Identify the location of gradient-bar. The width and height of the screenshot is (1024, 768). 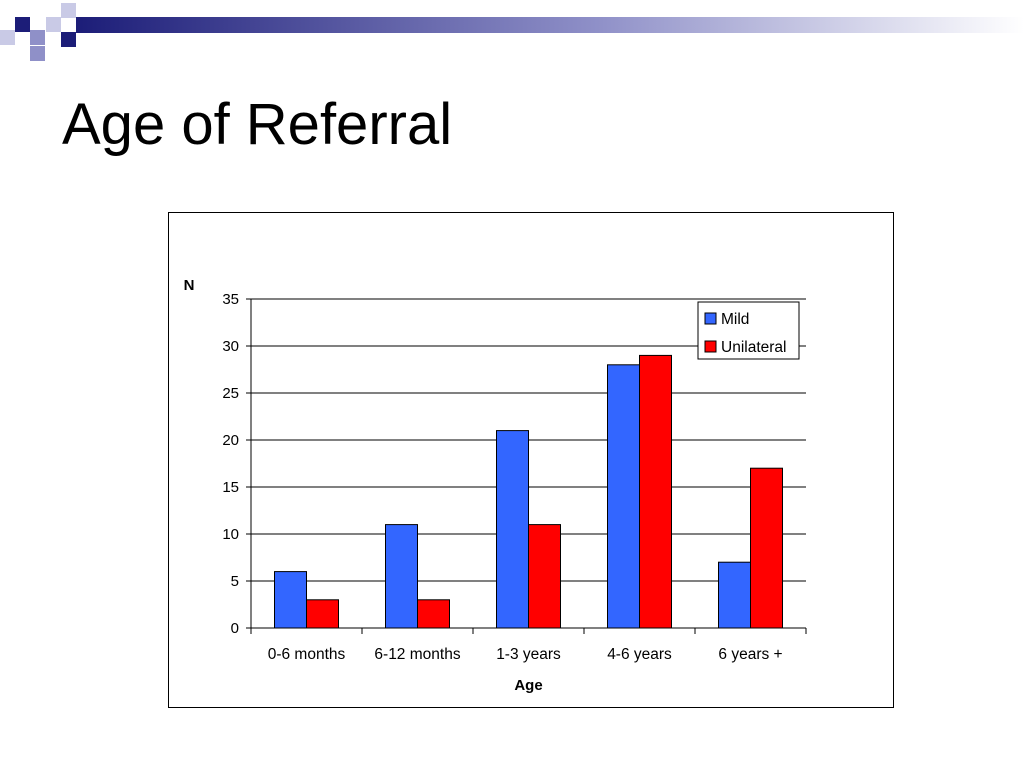
(550, 25).